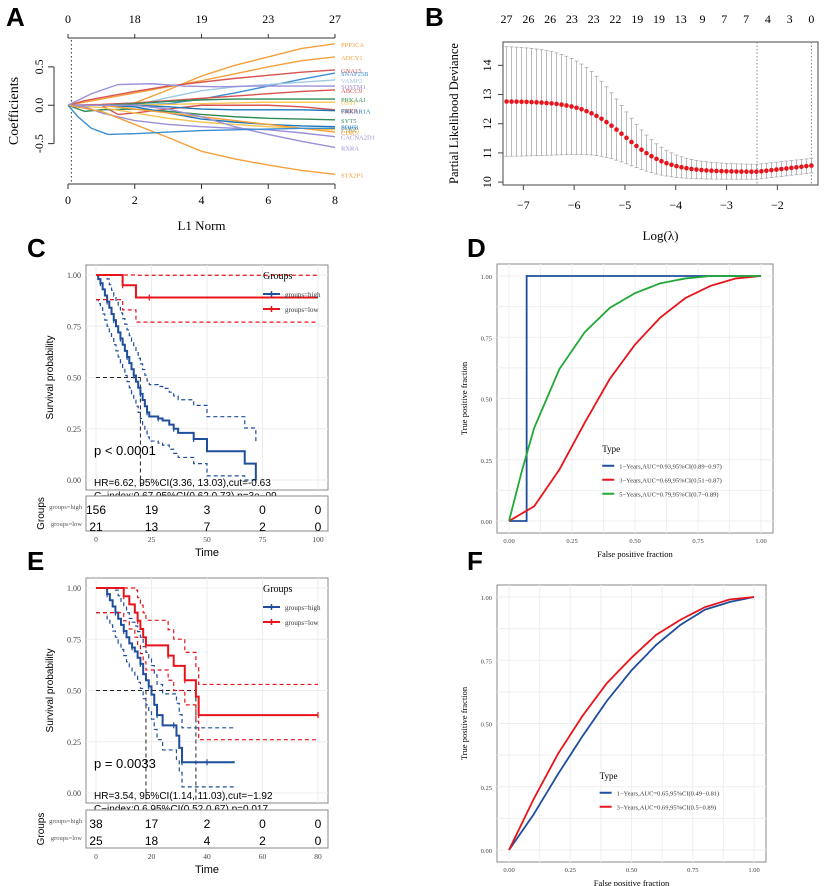  Describe the element at coordinates (36, 561) in the screenshot. I see `panel-label-e: E` at that location.